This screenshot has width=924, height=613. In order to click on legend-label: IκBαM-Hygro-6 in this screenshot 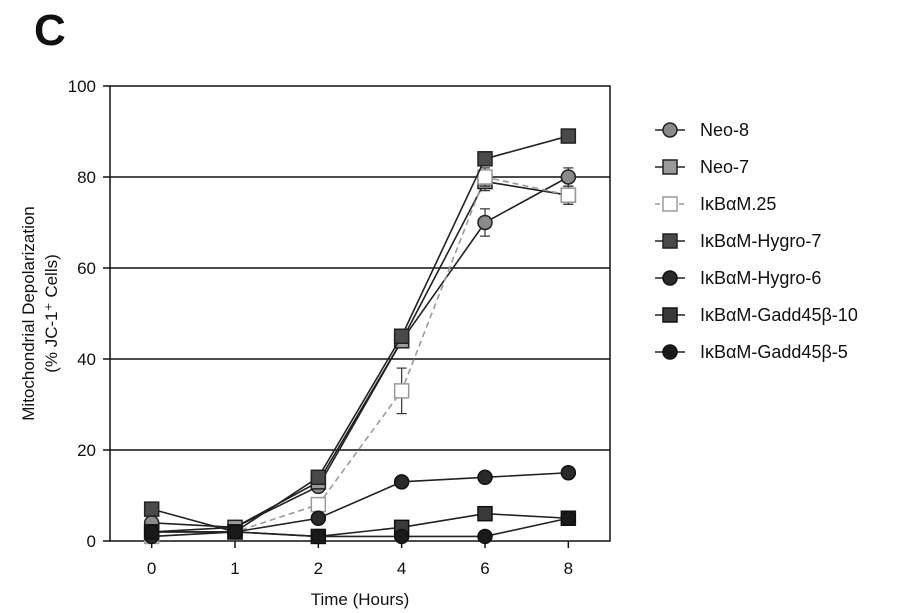, I will do `click(760, 278)`.